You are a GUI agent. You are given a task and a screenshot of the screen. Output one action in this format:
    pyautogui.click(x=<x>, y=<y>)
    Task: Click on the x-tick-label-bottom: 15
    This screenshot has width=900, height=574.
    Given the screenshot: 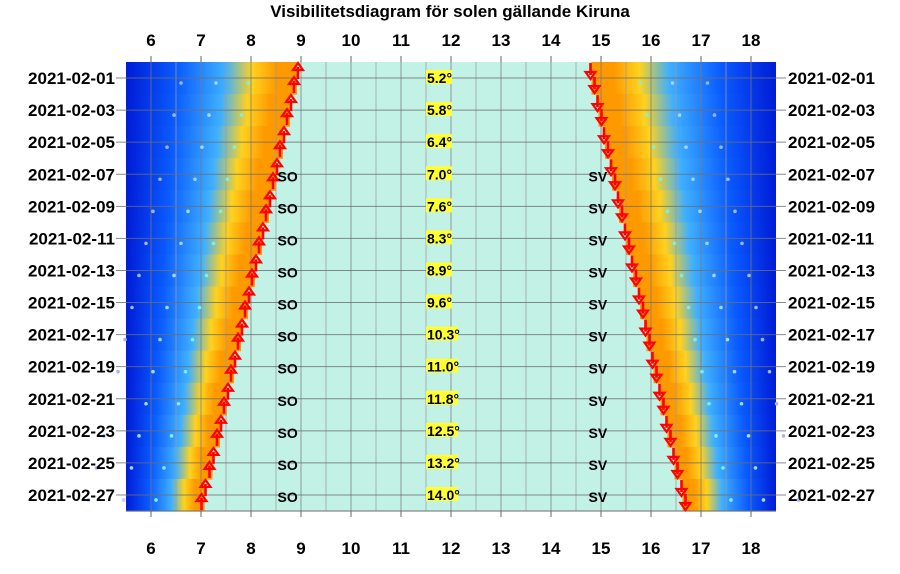 What is the action you would take?
    pyautogui.click(x=601, y=548)
    